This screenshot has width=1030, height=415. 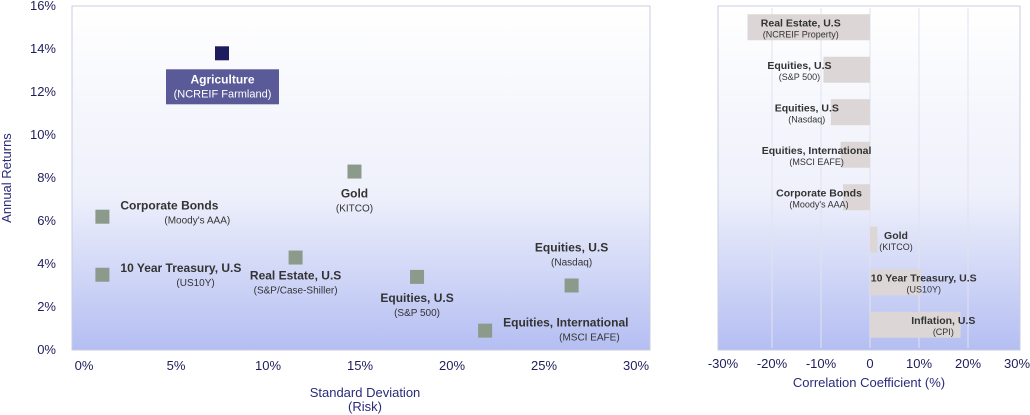 I want to click on scatter-point: Equities, U.S (S&P 500), so click(x=417, y=294).